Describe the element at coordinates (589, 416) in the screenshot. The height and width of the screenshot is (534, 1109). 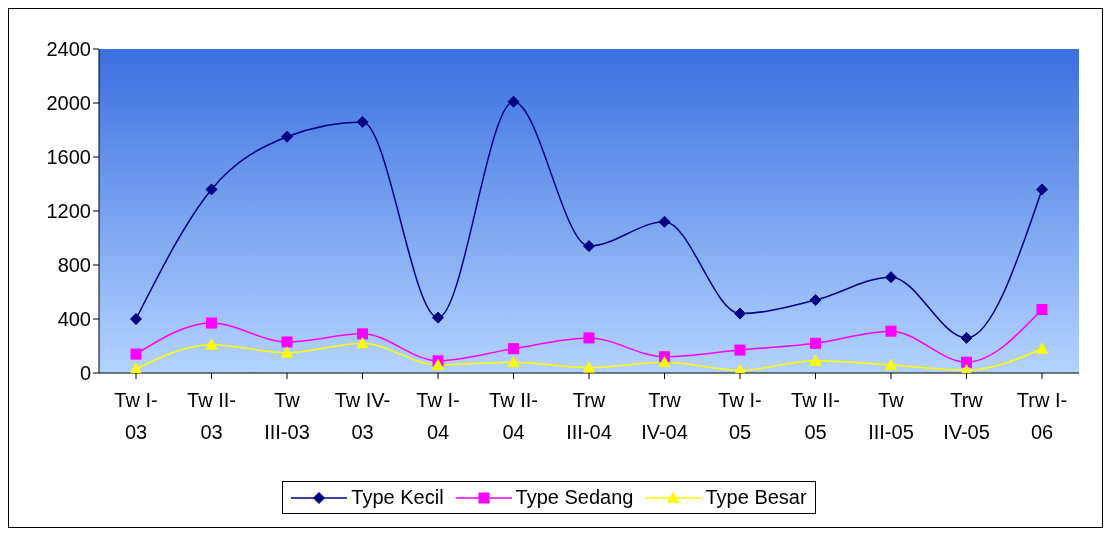
I see `x-tick-label: Trw III-04` at that location.